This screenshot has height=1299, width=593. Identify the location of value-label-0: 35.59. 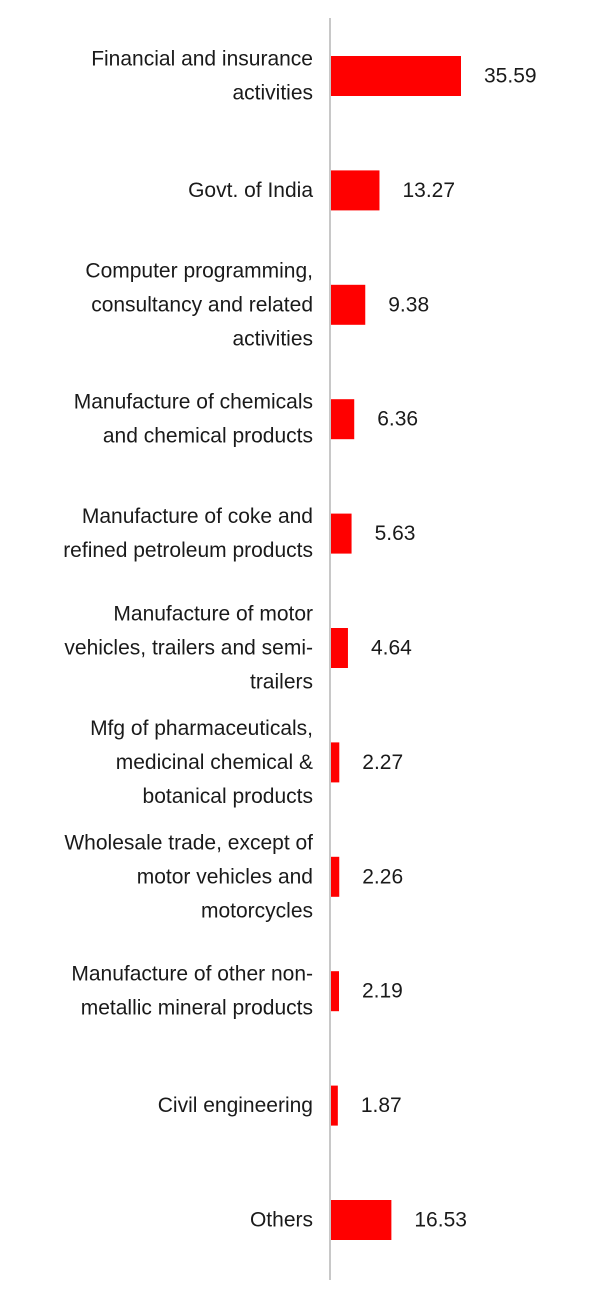
(510, 76).